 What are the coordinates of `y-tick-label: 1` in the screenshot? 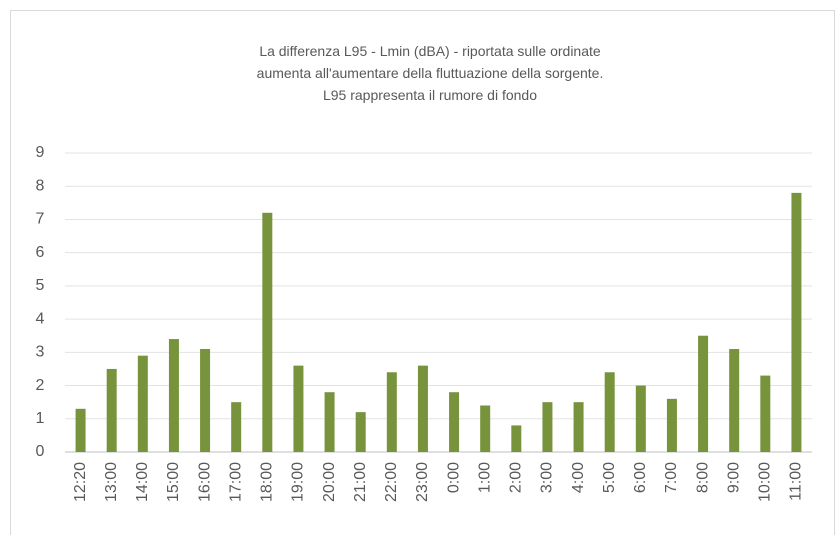 It's located at (40, 418).